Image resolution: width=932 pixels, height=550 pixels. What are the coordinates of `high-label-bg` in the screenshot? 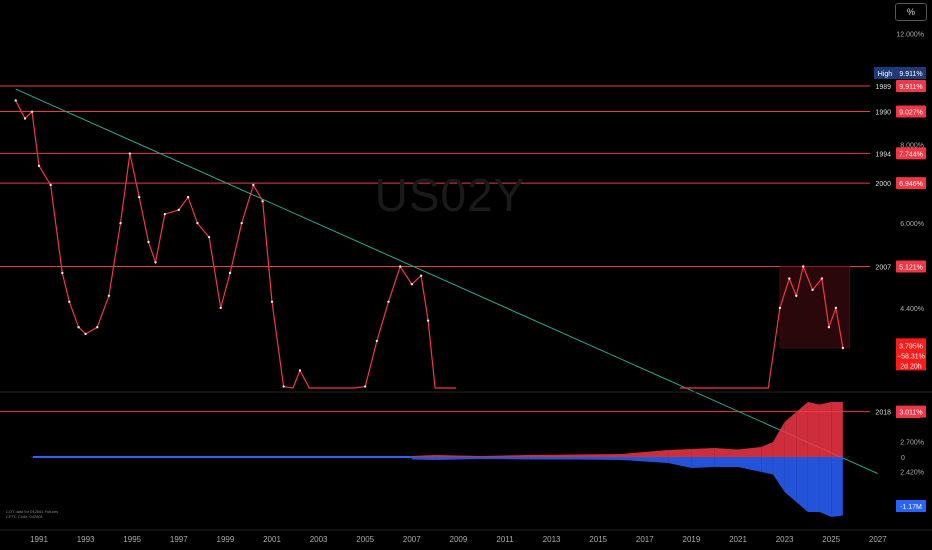 It's located at (885, 73).